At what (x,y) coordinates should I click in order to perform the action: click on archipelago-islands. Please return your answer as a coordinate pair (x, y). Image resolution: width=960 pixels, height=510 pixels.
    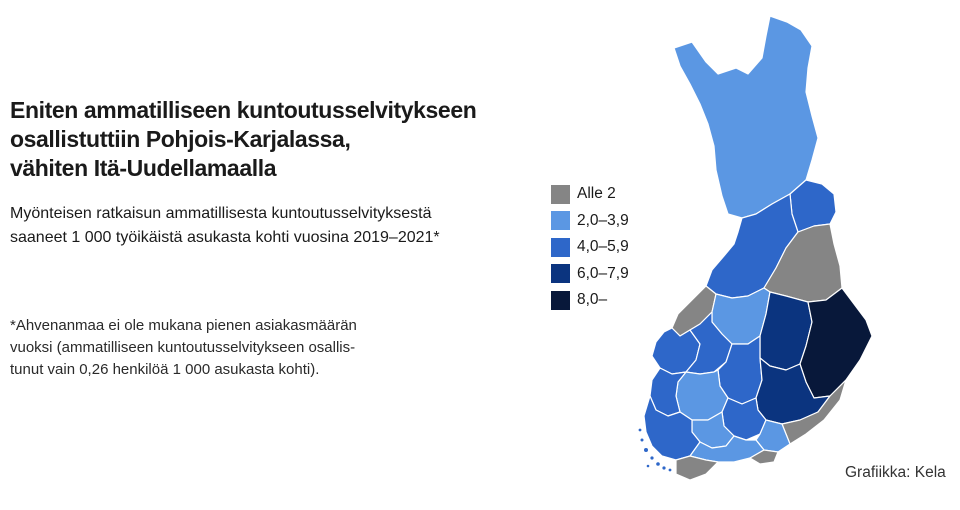
    Looking at the image, I should click on (655, 450).